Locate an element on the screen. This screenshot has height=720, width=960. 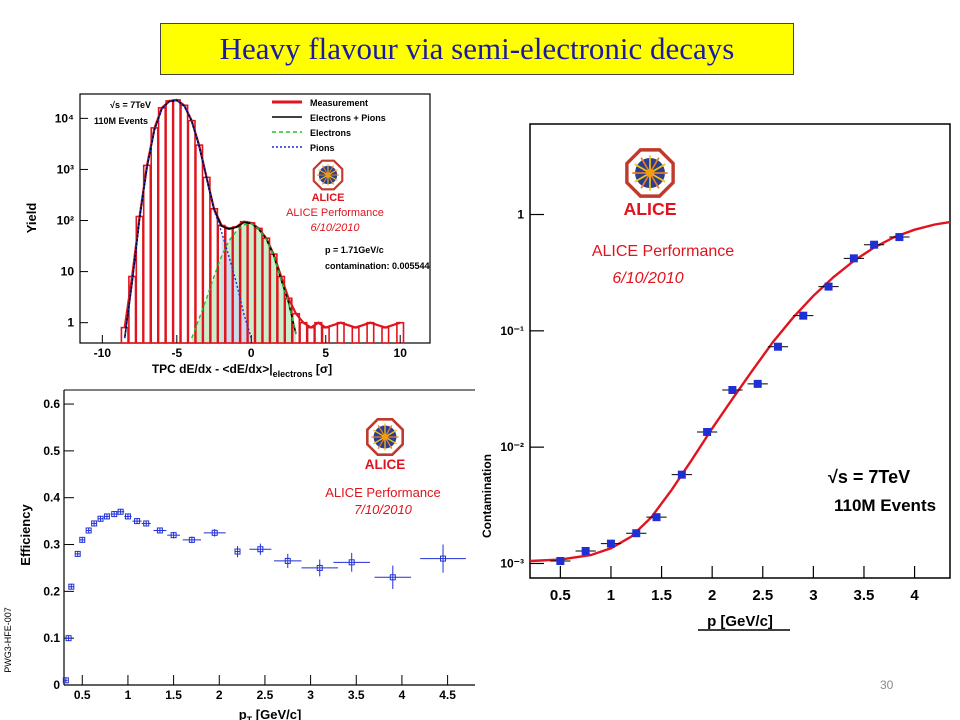
tpc-y-tick-label: 10² is located at coordinates (65, 221).